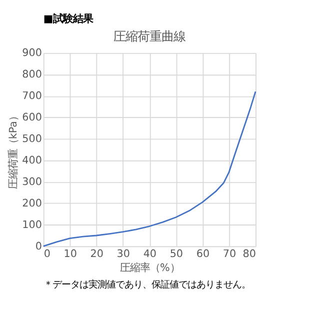 The height and width of the screenshot is (330, 330). I want to click on y-tick-label: 600, so click(32, 118).